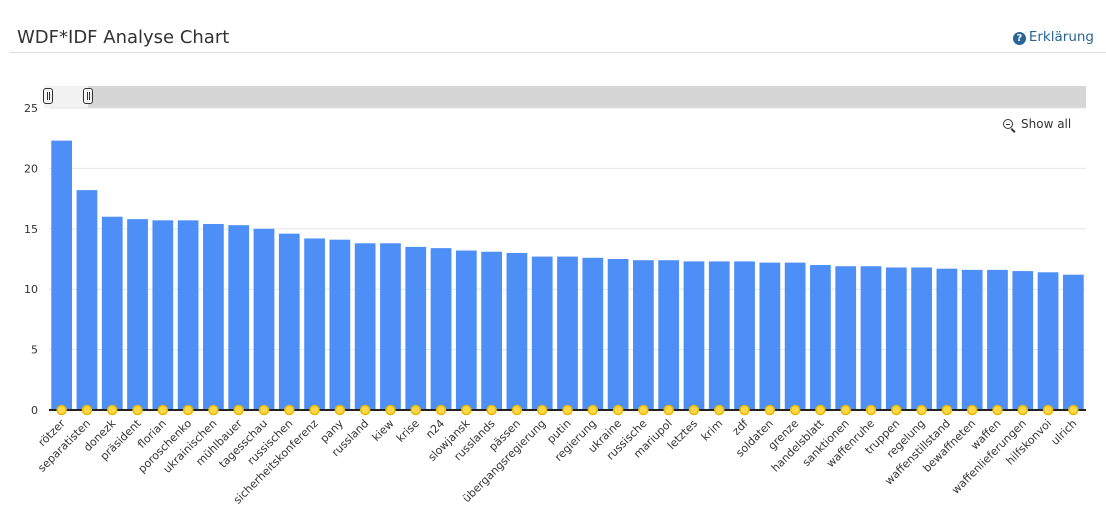  Describe the element at coordinates (66, 97) in the screenshot. I see `navigator-selected-range` at that location.